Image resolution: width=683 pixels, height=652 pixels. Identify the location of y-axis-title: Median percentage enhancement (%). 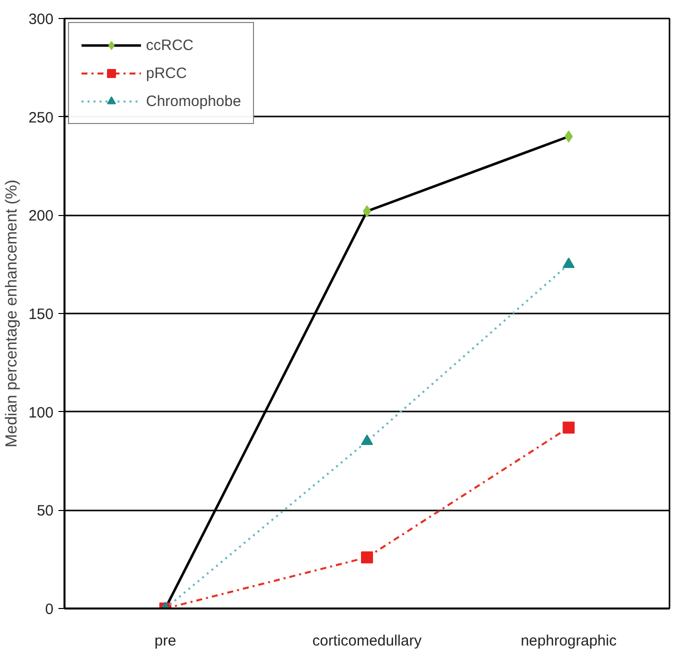
(11, 314).